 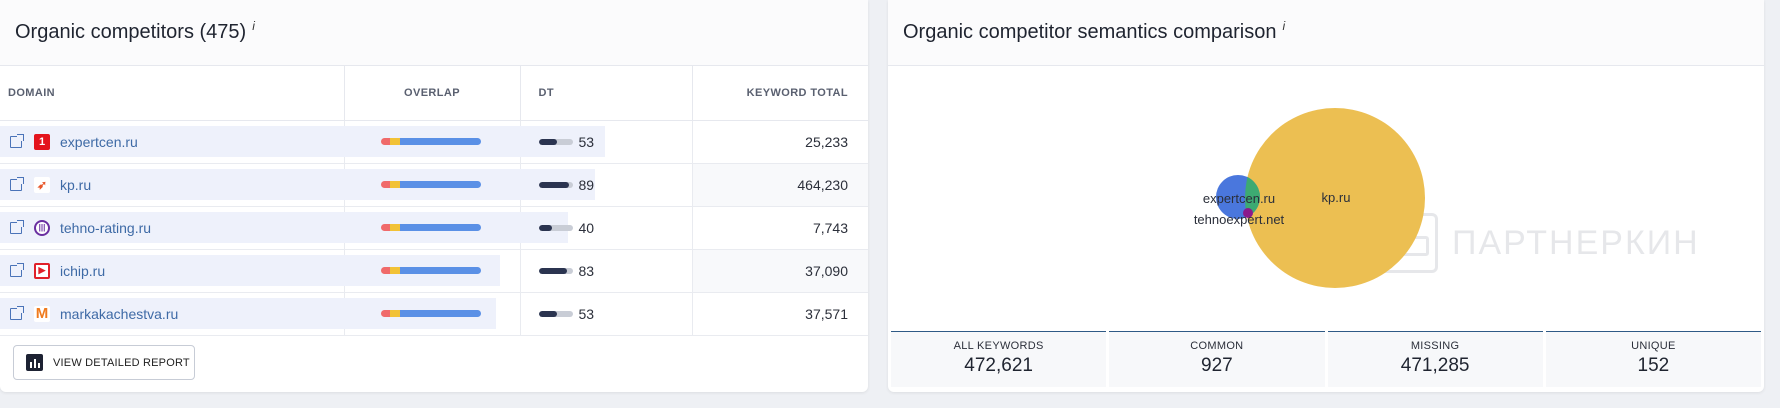 What do you see at coordinates (131, 32) in the screenshot?
I see `card-title: Organic competitors (475)` at bounding box center [131, 32].